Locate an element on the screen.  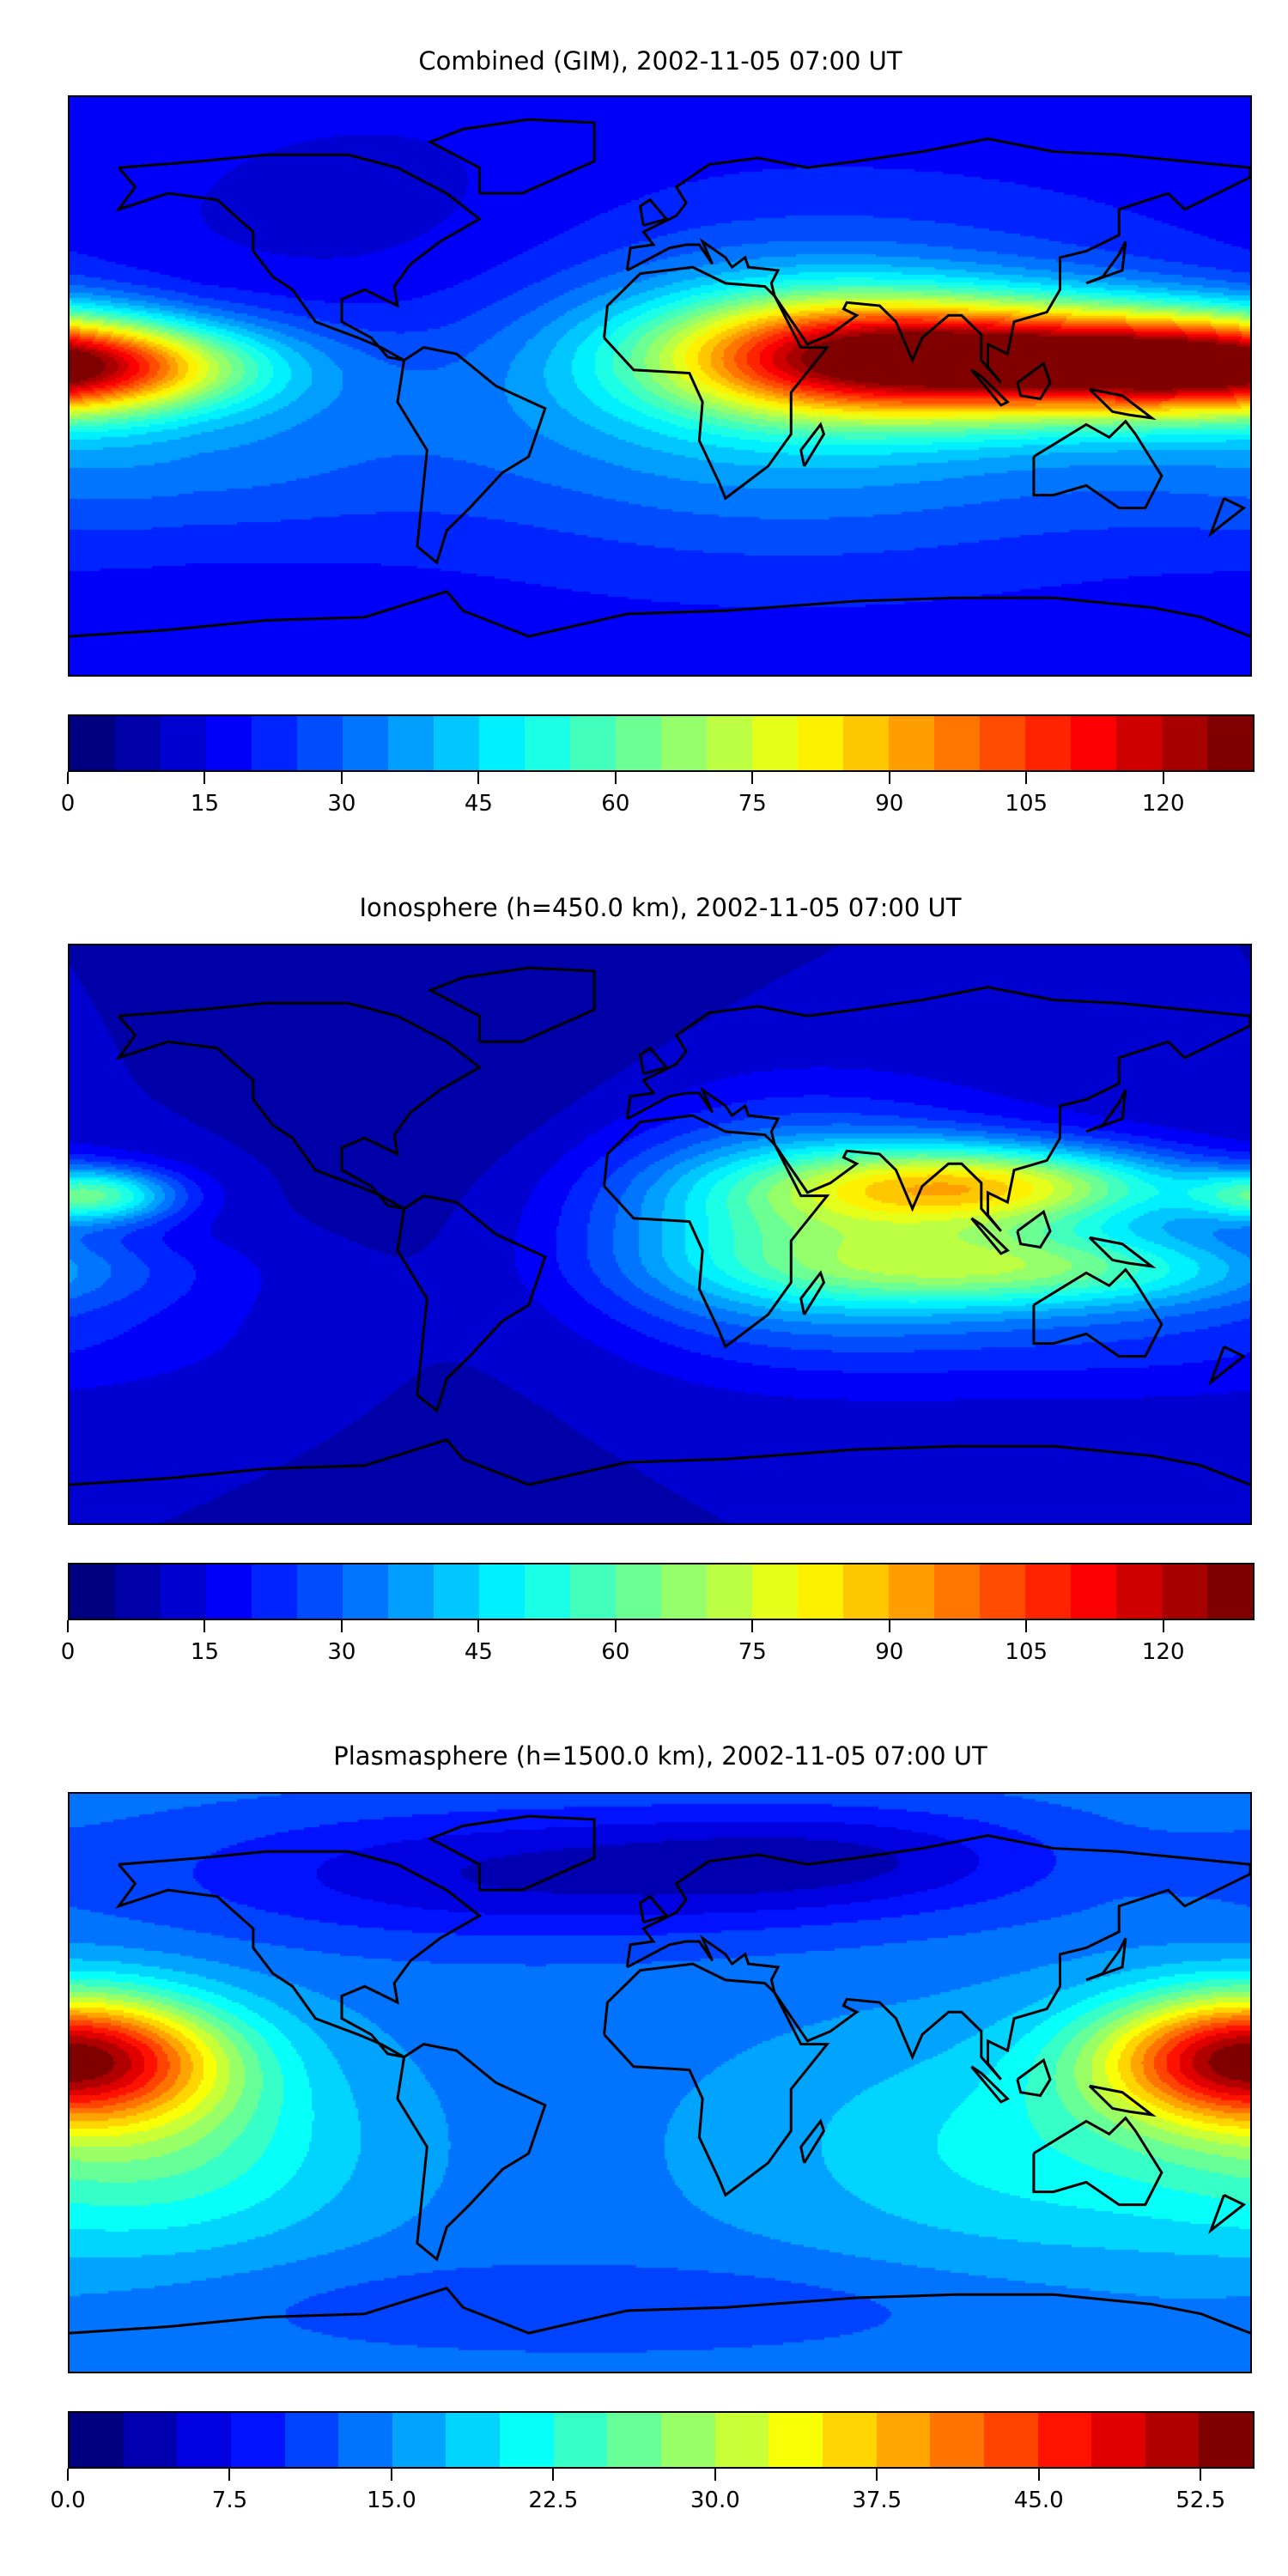
colorbar-tick-label: 90 is located at coordinates (889, 804).